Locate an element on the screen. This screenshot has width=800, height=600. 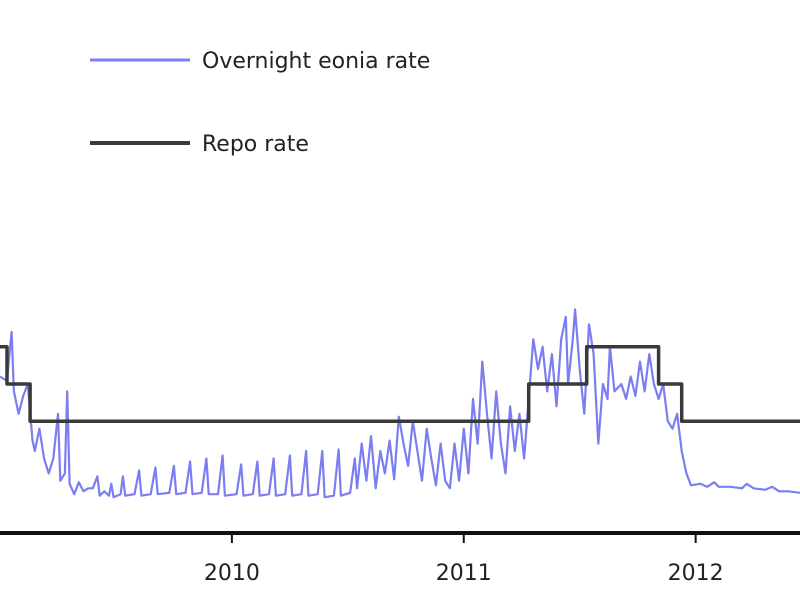
legend-label-repo-rate: Repo rate is located at coordinates (255, 144).